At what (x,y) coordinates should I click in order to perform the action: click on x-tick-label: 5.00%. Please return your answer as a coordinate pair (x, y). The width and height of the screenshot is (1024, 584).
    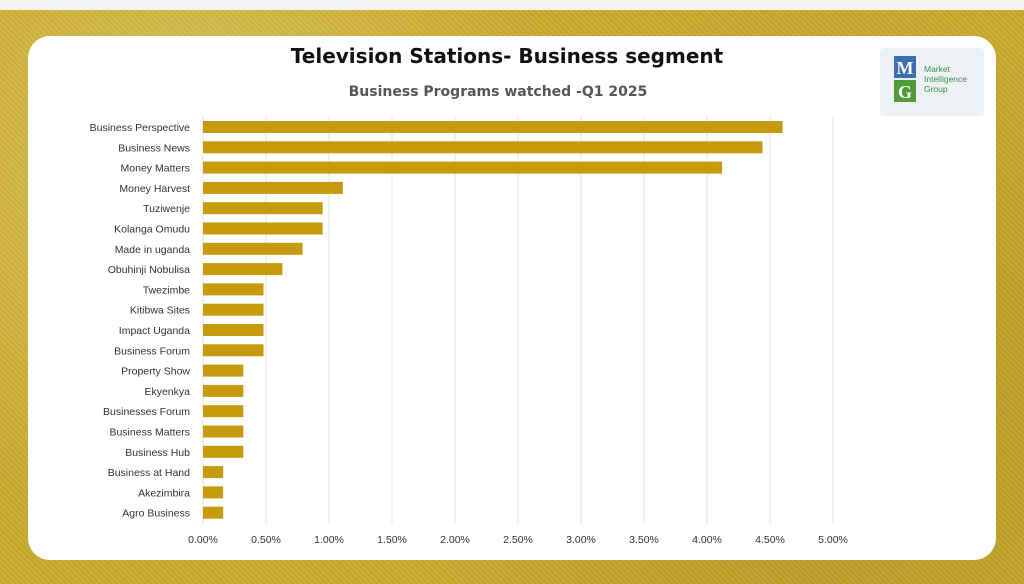
    Looking at the image, I should click on (833, 540).